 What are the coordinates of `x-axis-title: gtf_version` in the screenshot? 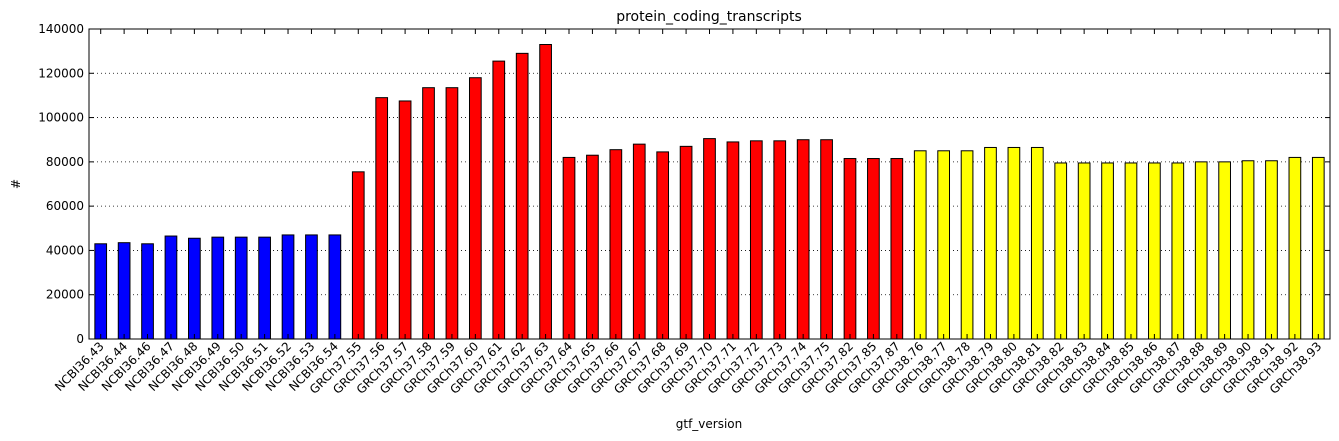 It's located at (709, 424).